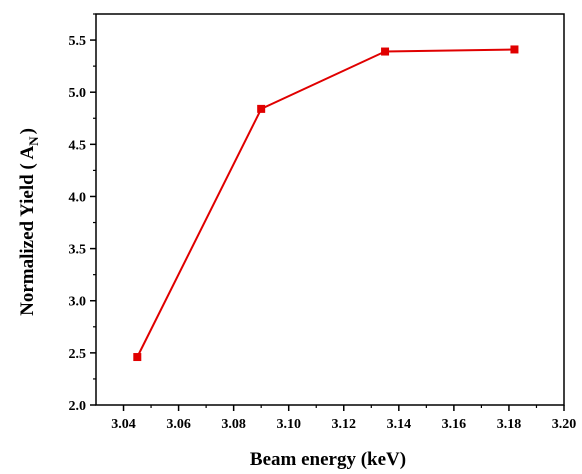 This screenshot has height=474, width=582. I want to click on x-tick-label: 3.18, so click(509, 424).